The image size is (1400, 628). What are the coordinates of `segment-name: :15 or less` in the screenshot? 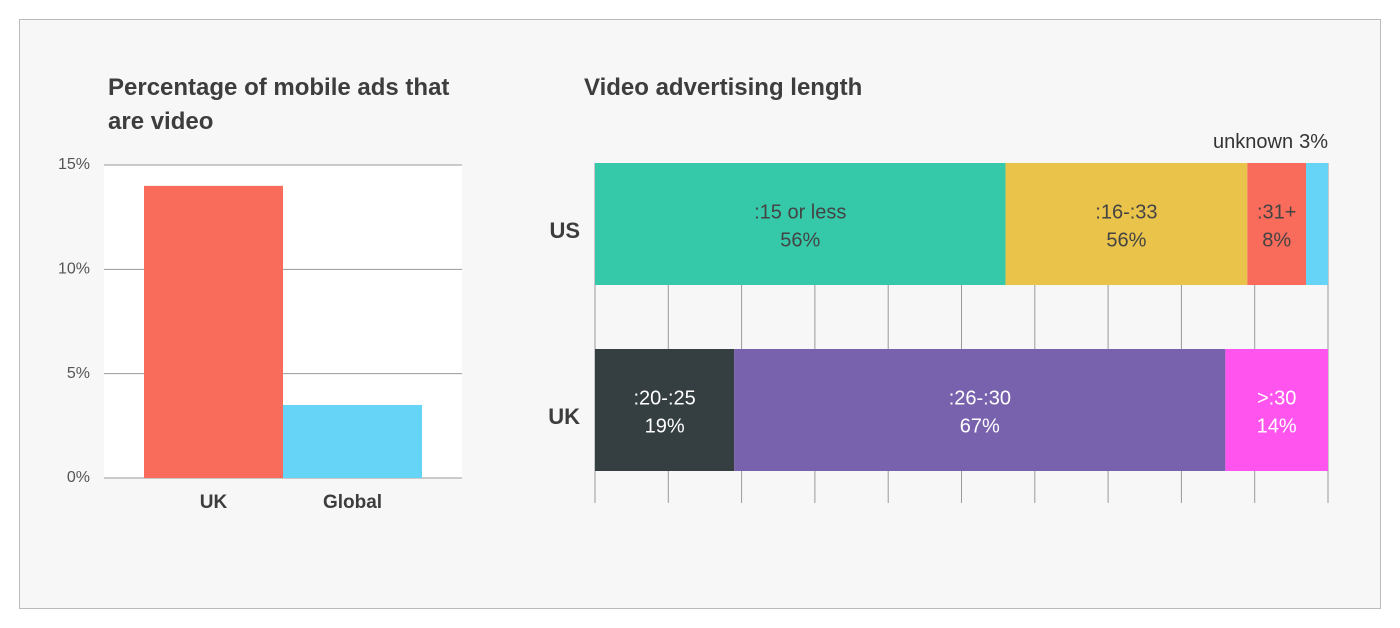 It's located at (800, 212).